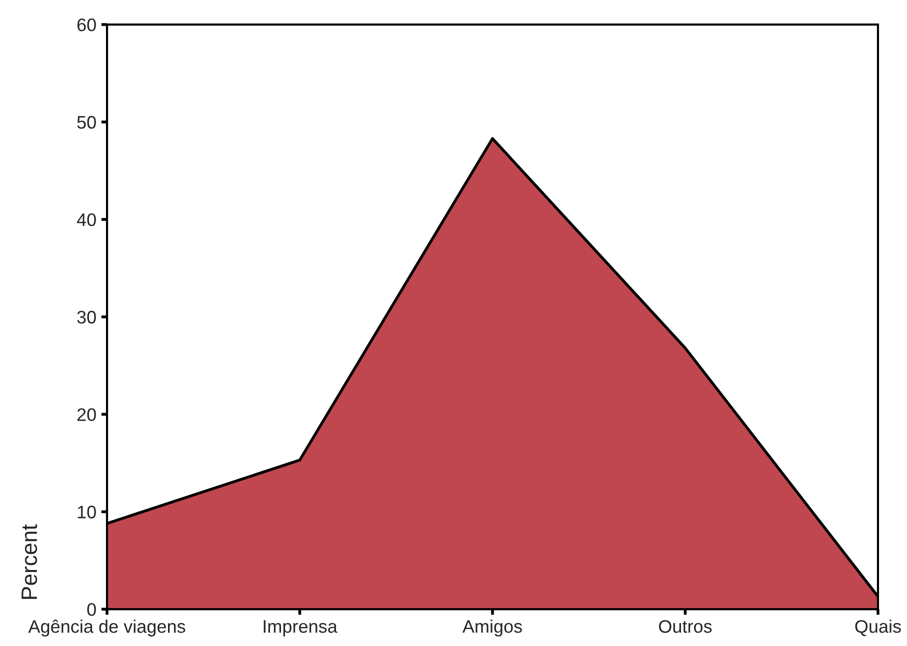  What do you see at coordinates (107, 628) in the screenshot?
I see `x-tick-label: Agência de viagens` at bounding box center [107, 628].